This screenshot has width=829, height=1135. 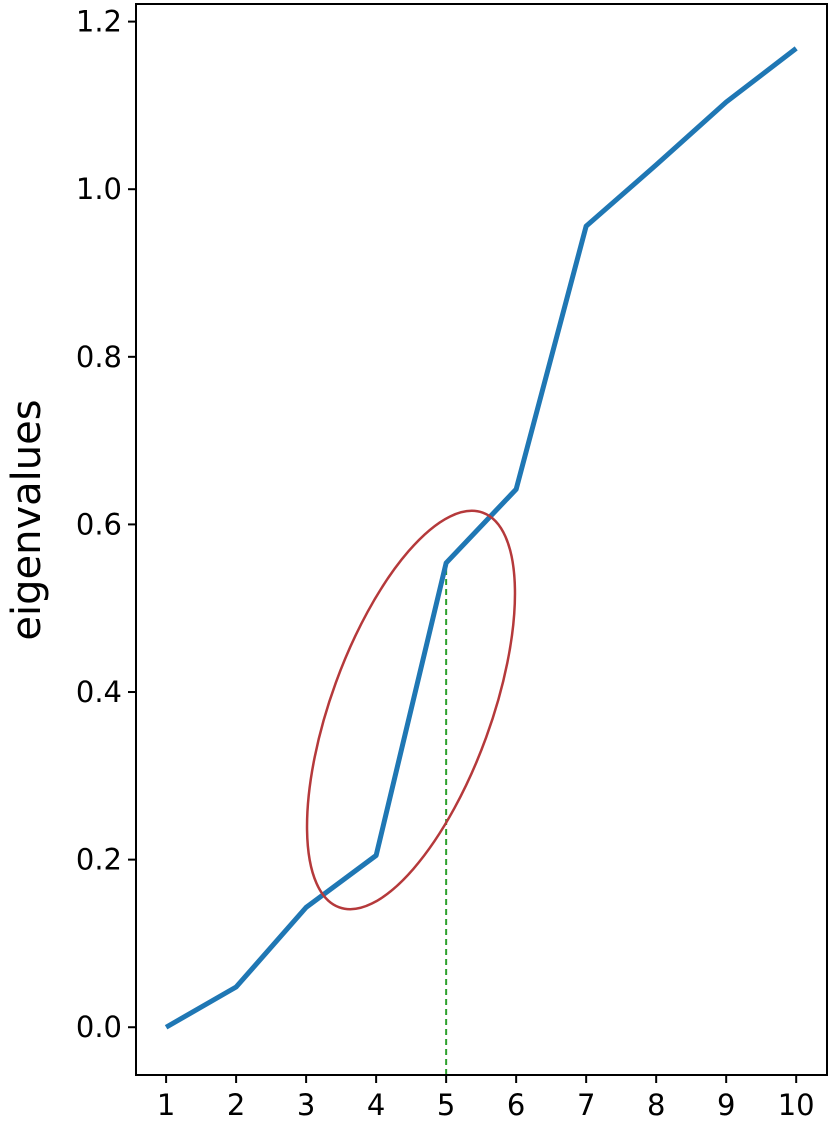 I want to click on x-tick-label: 9, so click(x=726, y=1105).